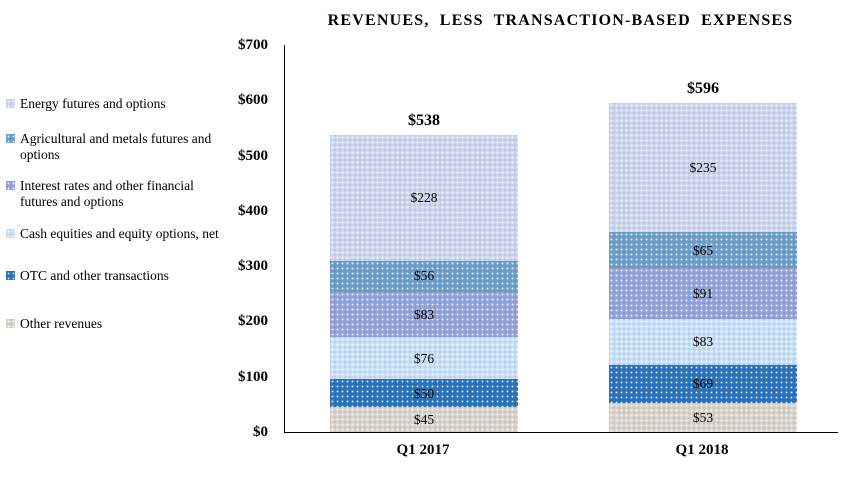  Describe the element at coordinates (253, 155) in the screenshot. I see `y-tick-label: $500` at that location.